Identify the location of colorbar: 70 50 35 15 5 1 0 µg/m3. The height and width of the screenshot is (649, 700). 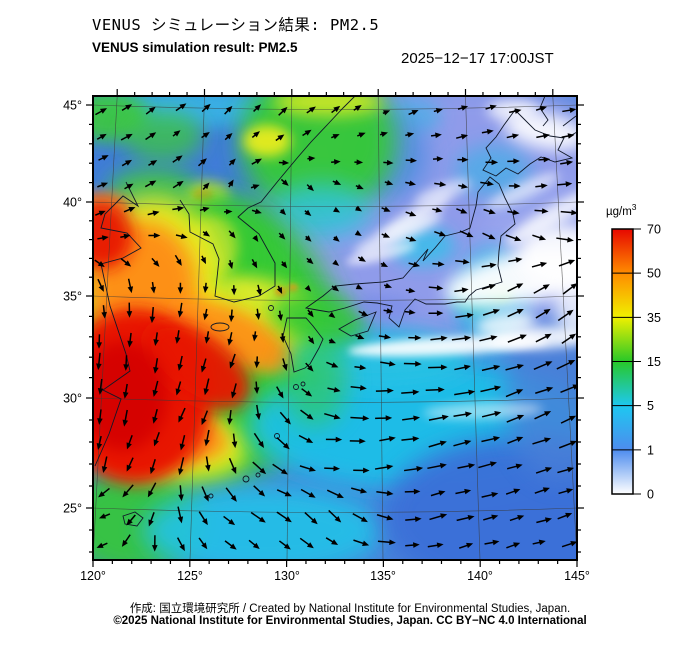
(633, 352).